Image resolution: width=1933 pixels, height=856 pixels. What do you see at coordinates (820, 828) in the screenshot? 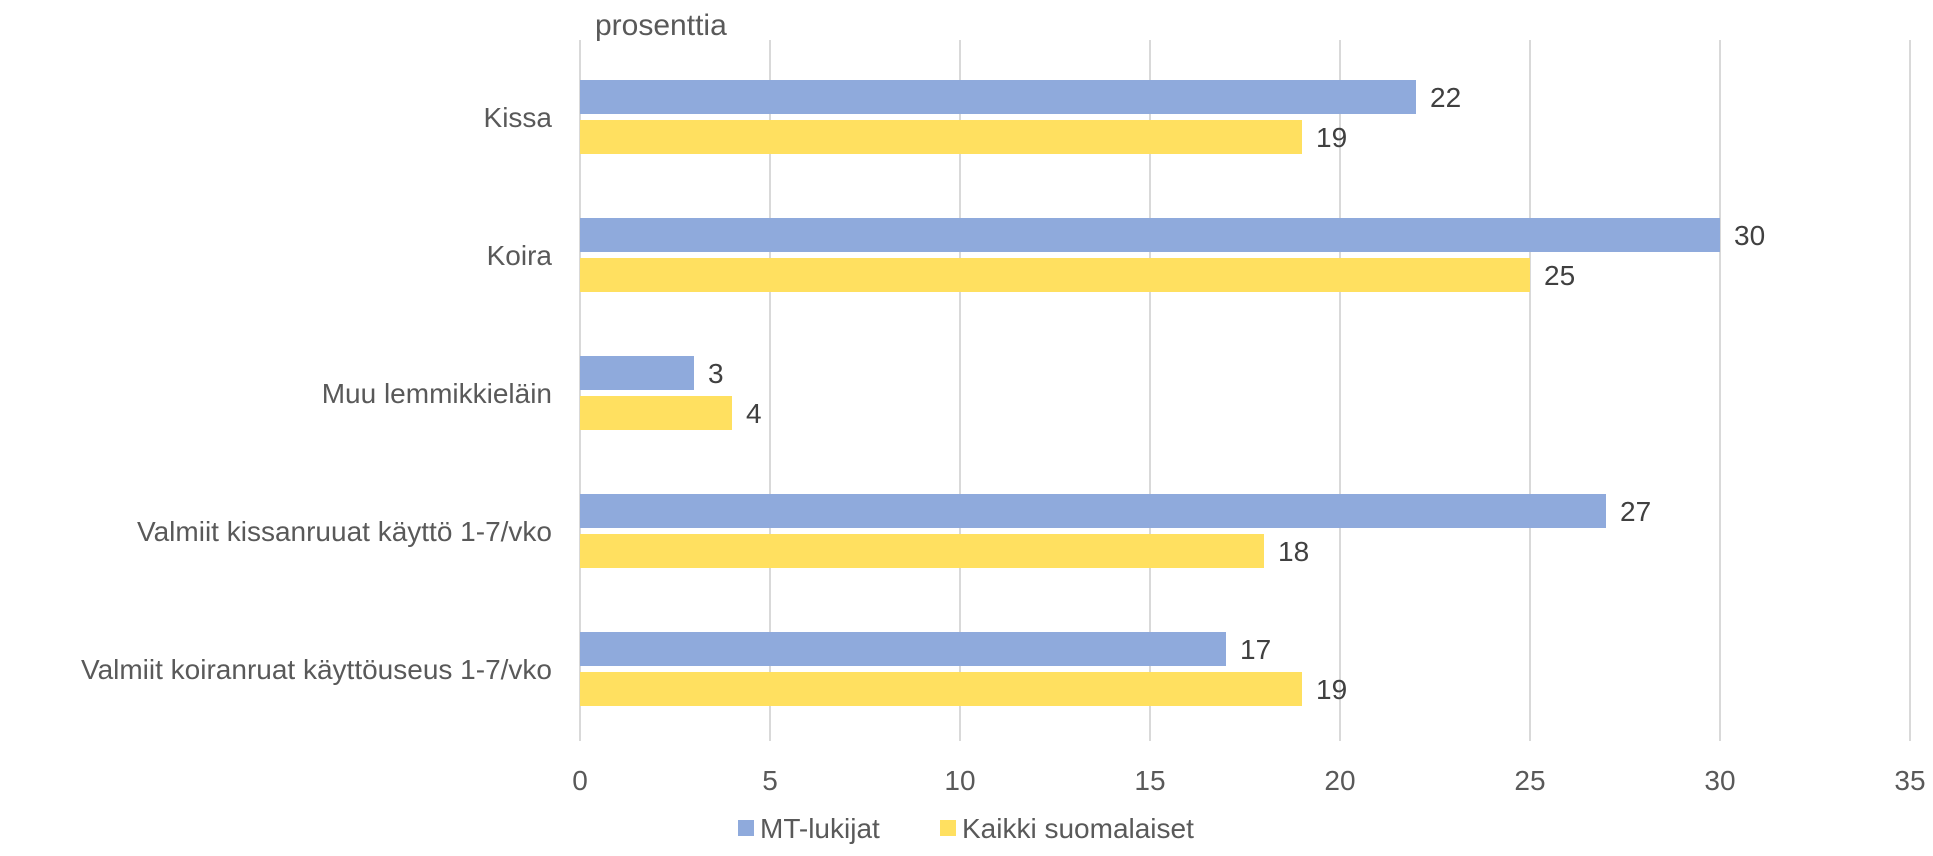
I see `legend-label: MT-lukijat` at bounding box center [820, 828].